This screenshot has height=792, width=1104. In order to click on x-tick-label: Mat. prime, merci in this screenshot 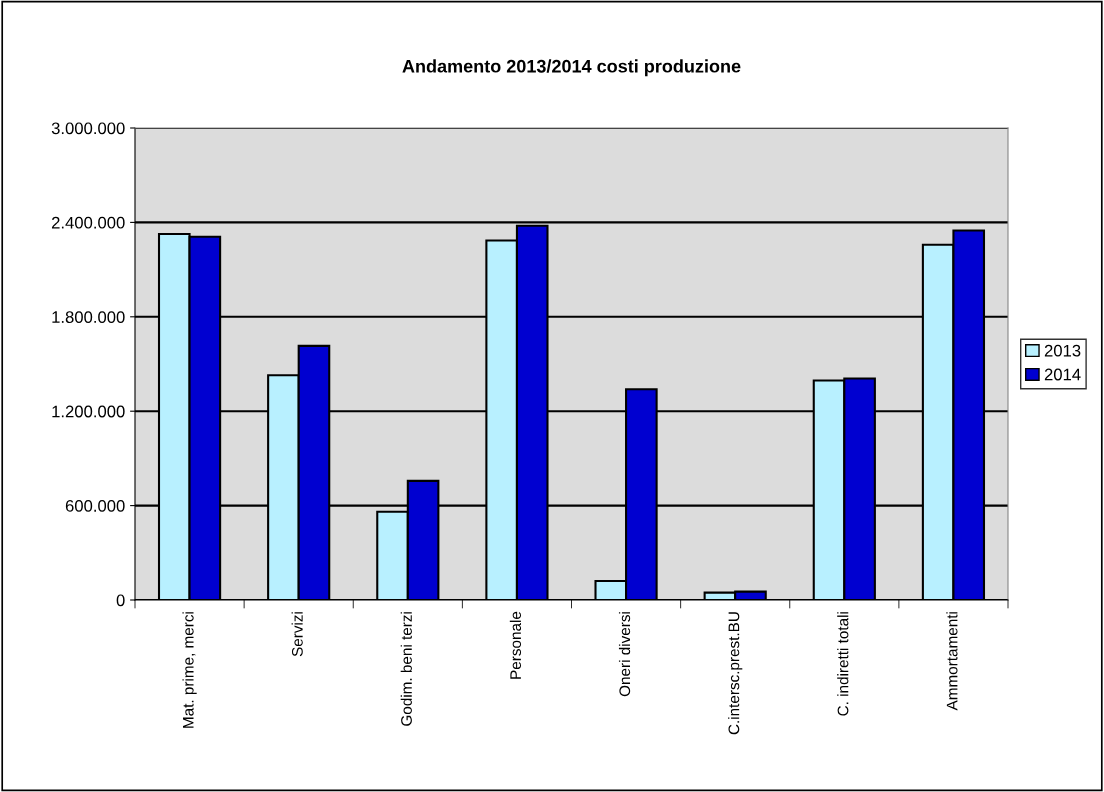, I will do `click(189, 670)`.